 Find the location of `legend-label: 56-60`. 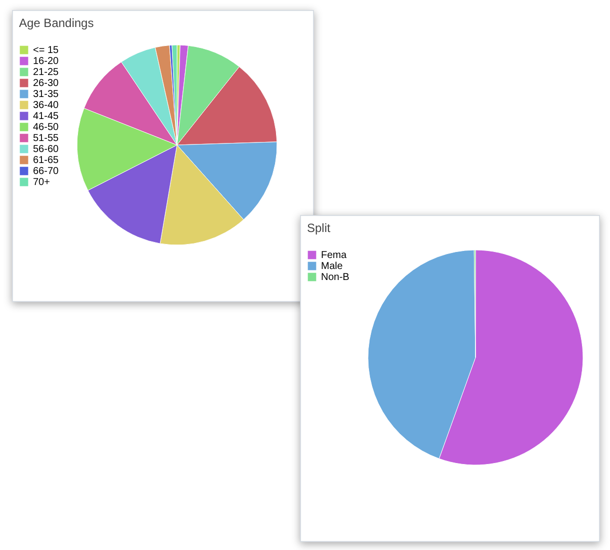

legend-label: 56-60 is located at coordinates (46, 149).